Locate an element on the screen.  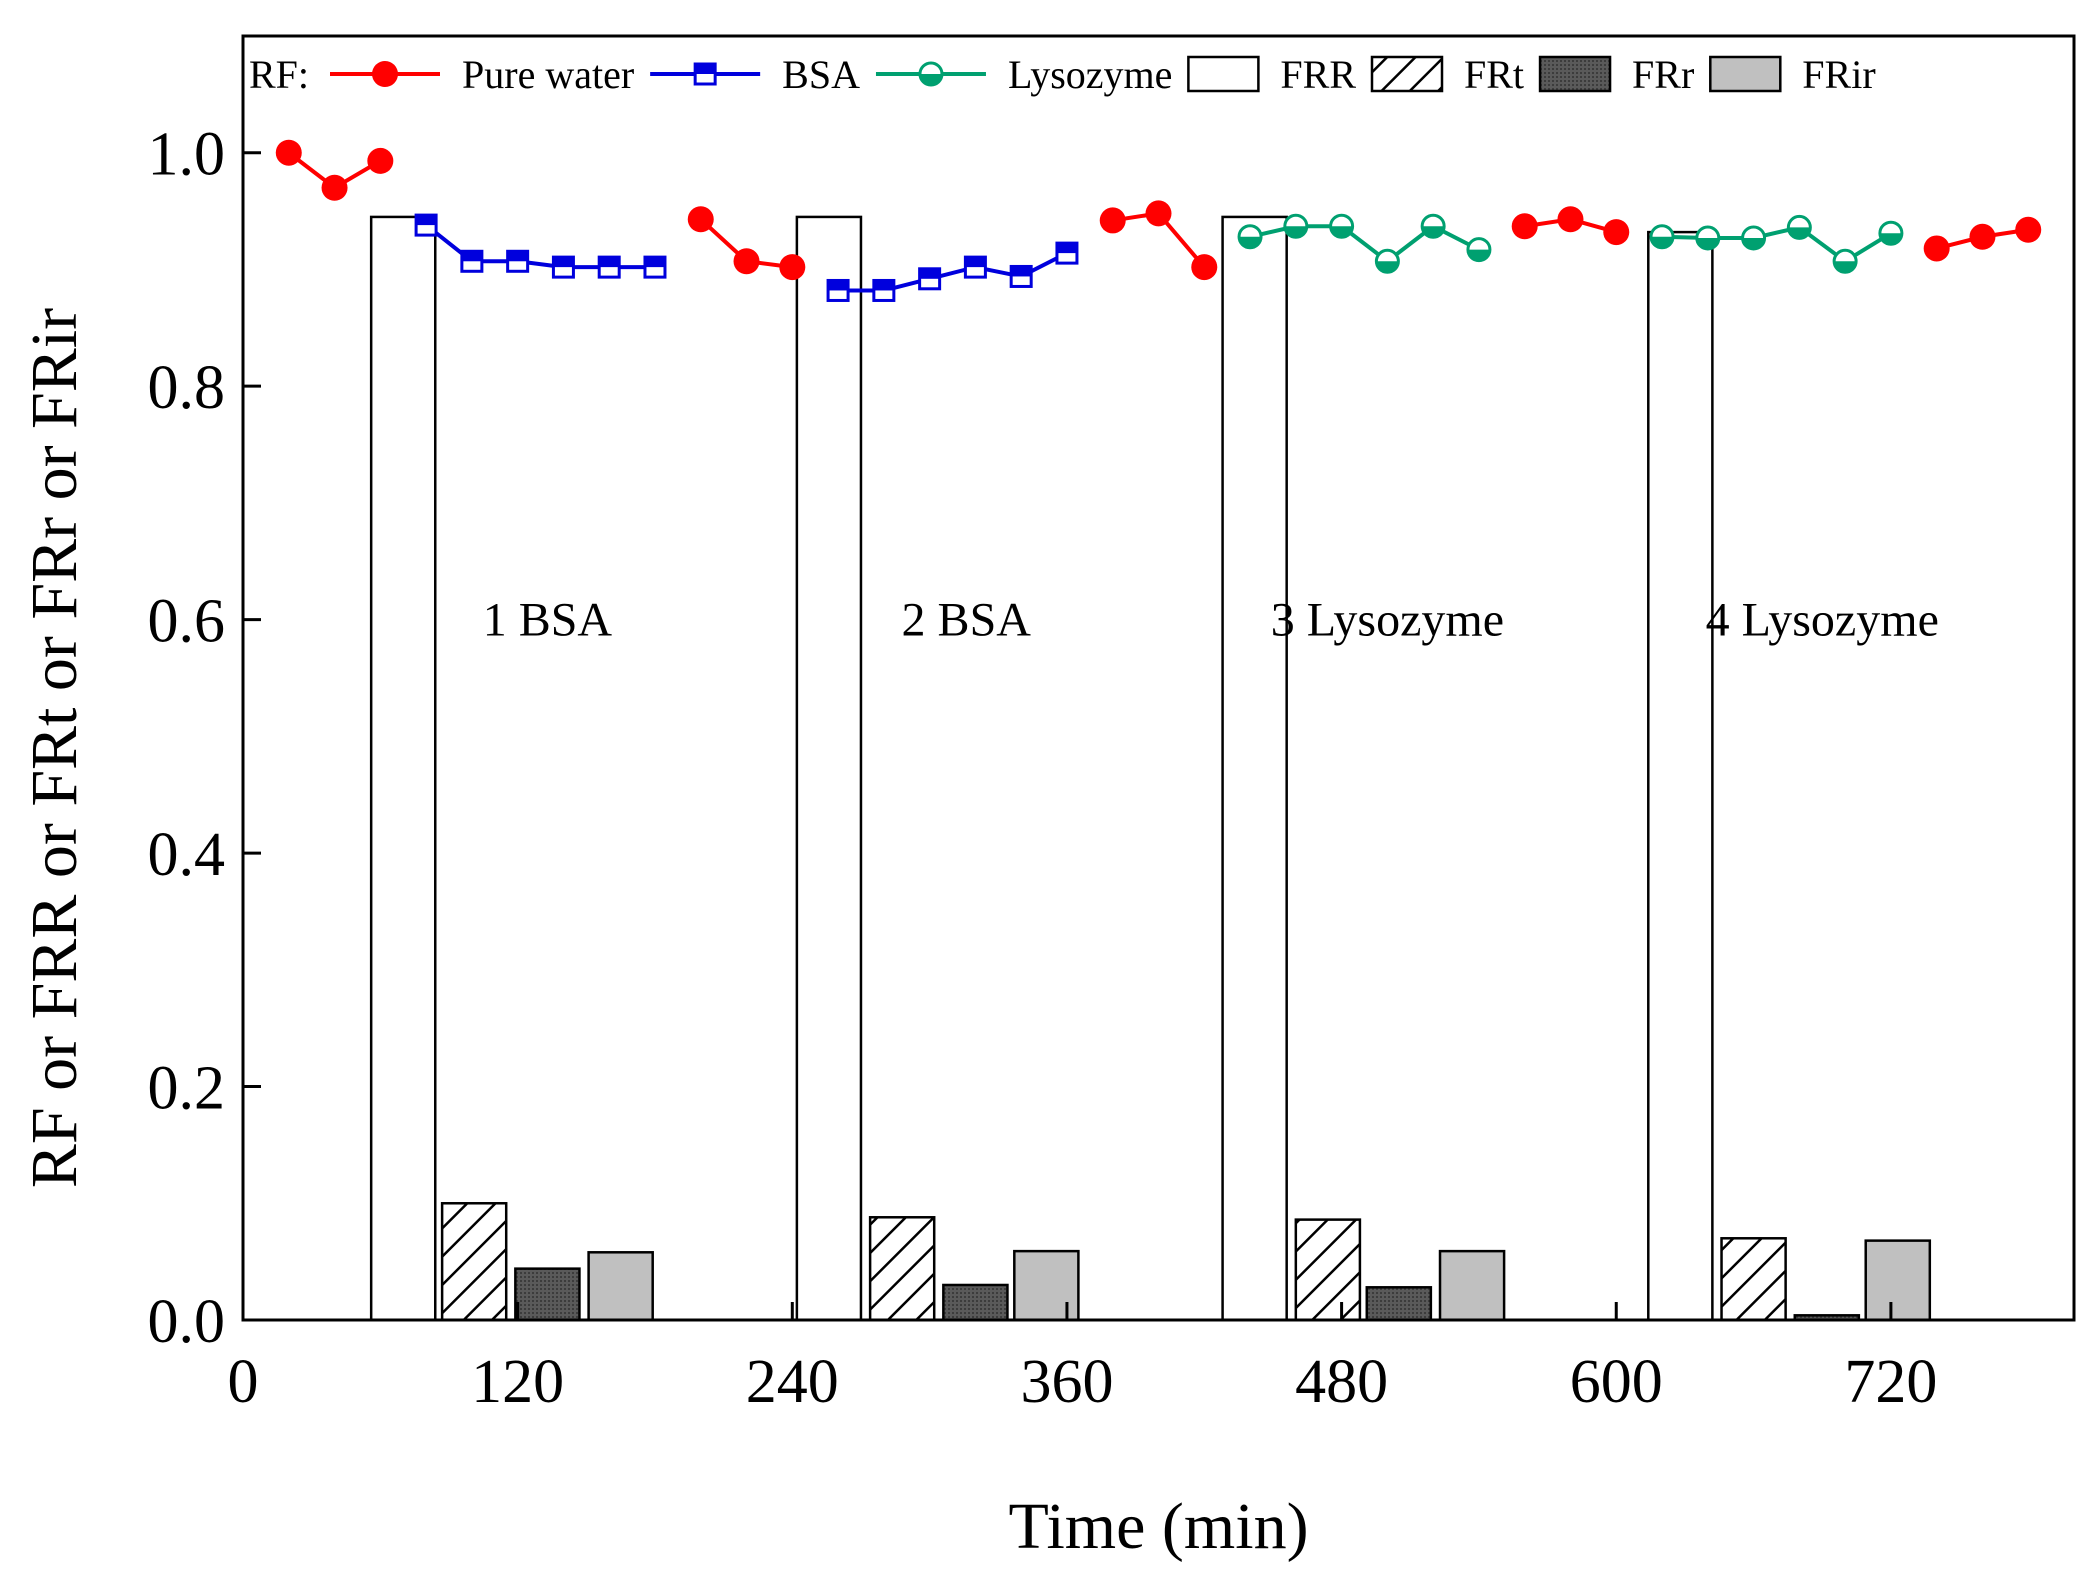
legend-item-pure-water: Pure water is located at coordinates (482, 74).